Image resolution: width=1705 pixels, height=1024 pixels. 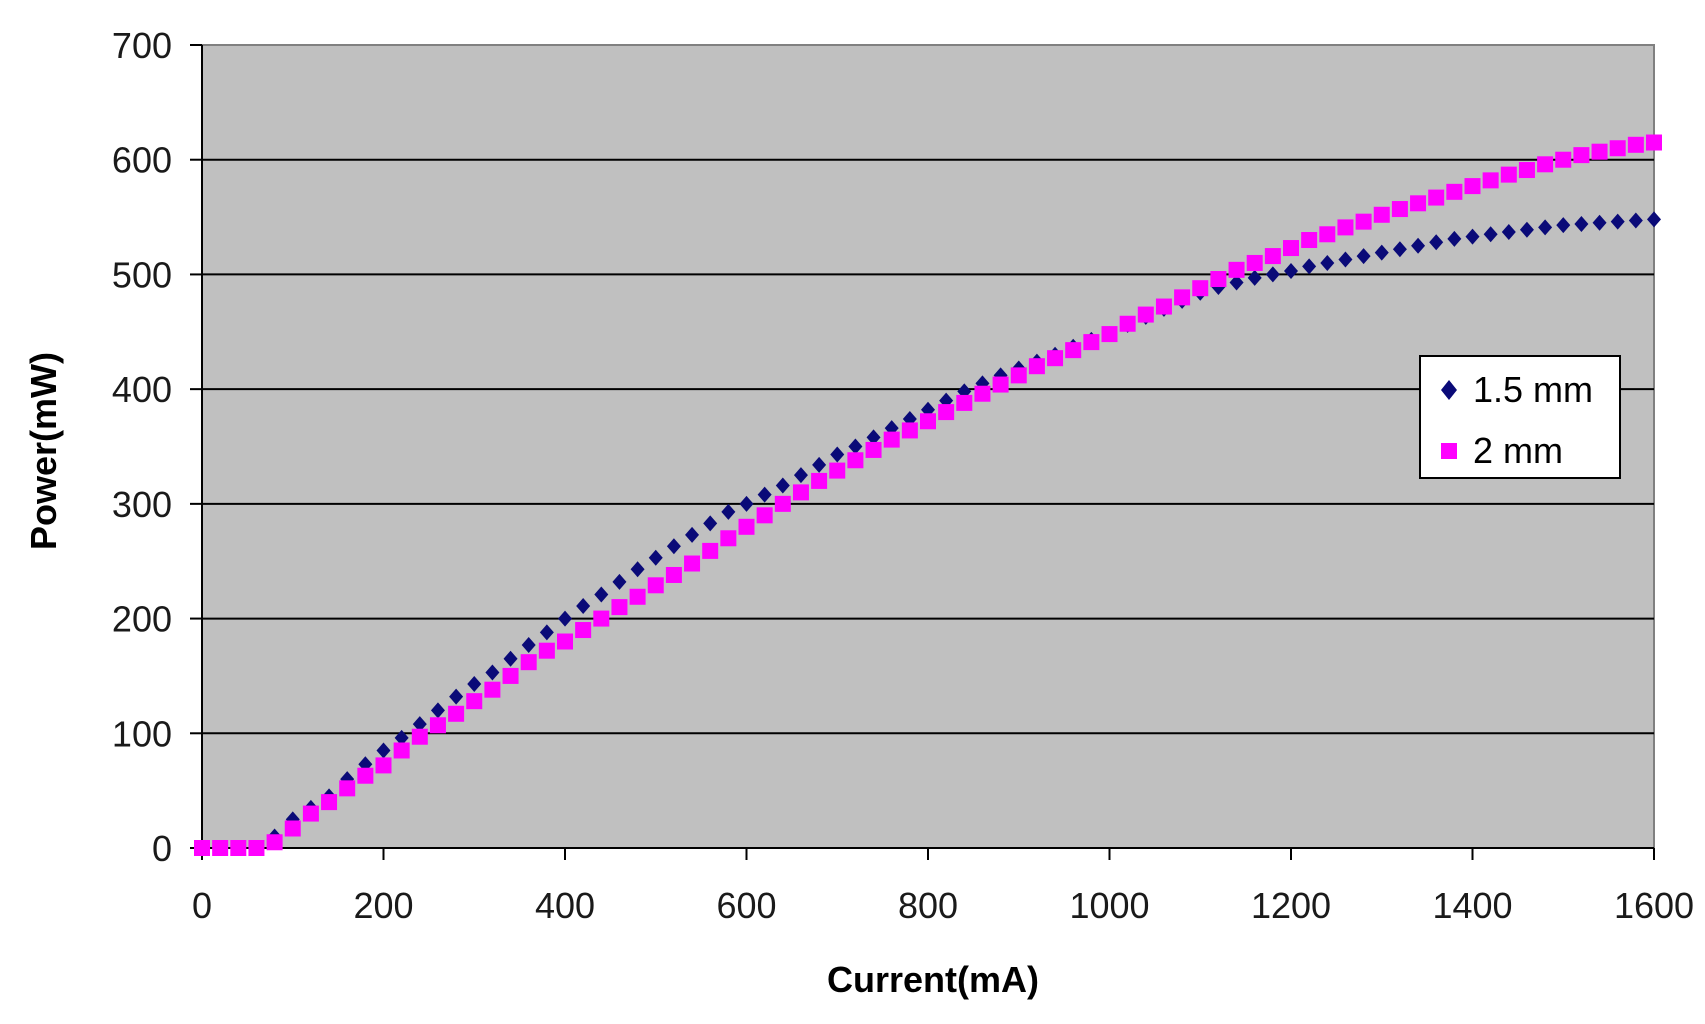 I want to click on x-tick-label-1600: 1600, so click(x=1654, y=905).